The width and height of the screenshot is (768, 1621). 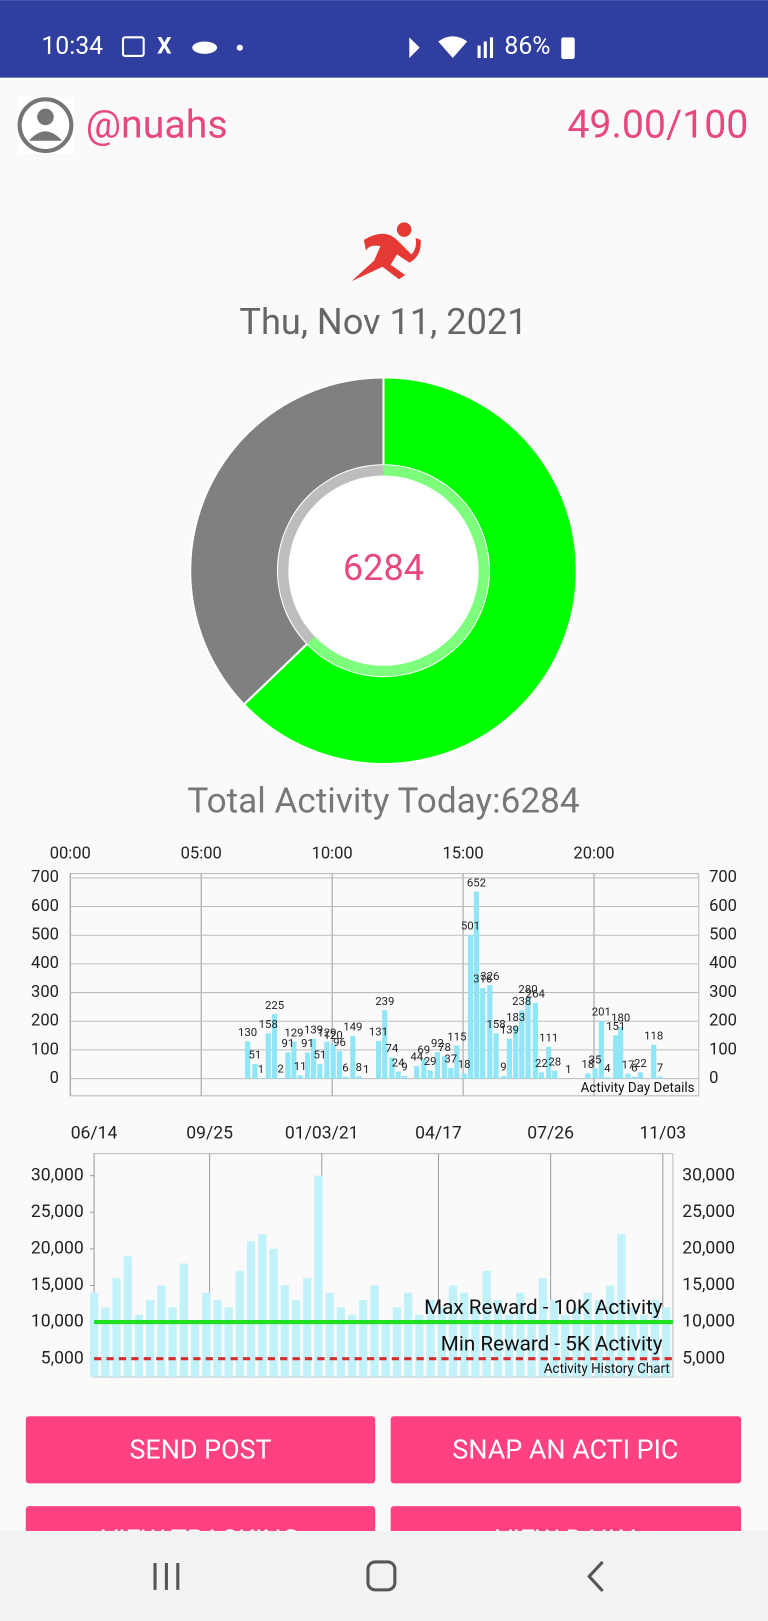 What do you see at coordinates (274, 1005) in the screenshot?
I see `data-label: 225` at bounding box center [274, 1005].